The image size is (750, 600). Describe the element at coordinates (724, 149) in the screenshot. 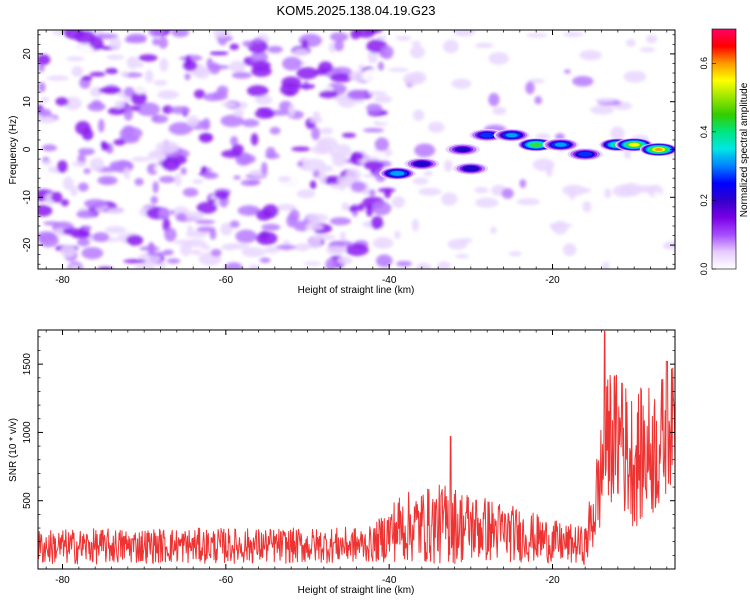

I see `colorbar-gradient` at that location.